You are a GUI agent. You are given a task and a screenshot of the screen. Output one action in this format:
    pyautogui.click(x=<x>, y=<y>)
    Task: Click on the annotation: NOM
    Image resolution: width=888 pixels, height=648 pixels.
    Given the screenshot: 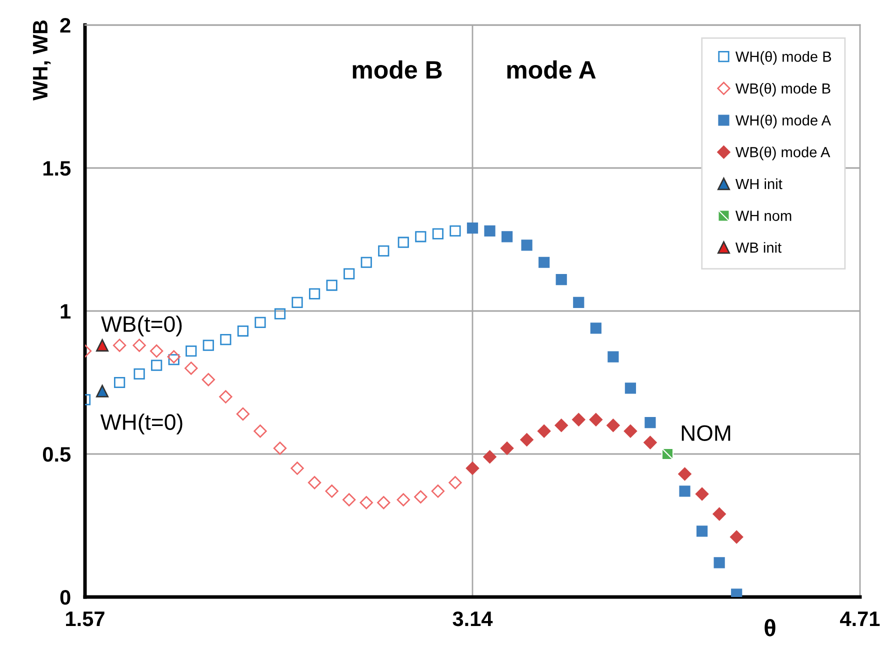 What is the action you would take?
    pyautogui.click(x=706, y=433)
    